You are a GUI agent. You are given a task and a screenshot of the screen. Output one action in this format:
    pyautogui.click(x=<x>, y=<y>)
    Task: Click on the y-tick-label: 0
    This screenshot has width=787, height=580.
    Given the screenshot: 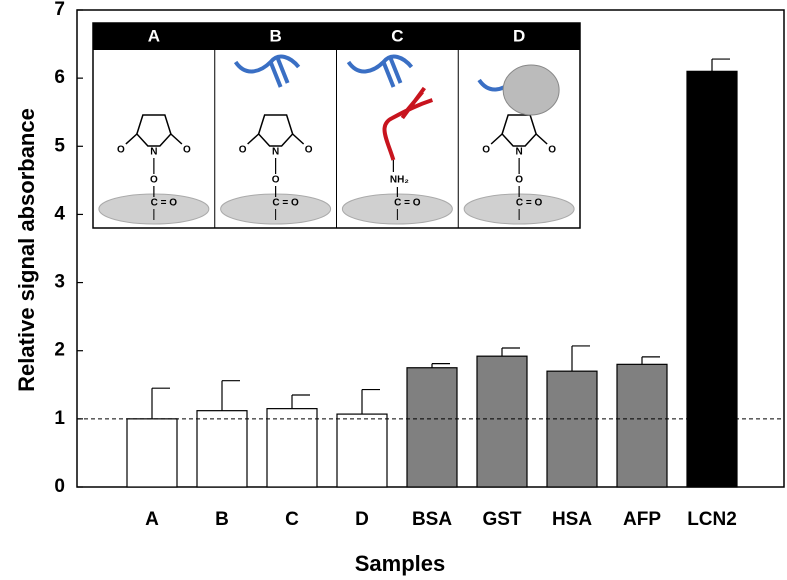 What is the action you would take?
    pyautogui.click(x=59, y=486)
    